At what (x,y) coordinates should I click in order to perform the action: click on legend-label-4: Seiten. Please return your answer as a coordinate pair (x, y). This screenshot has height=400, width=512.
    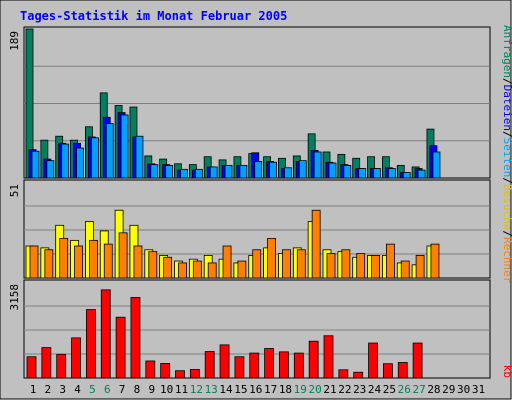
    Looking at the image, I should click on (506, 158).